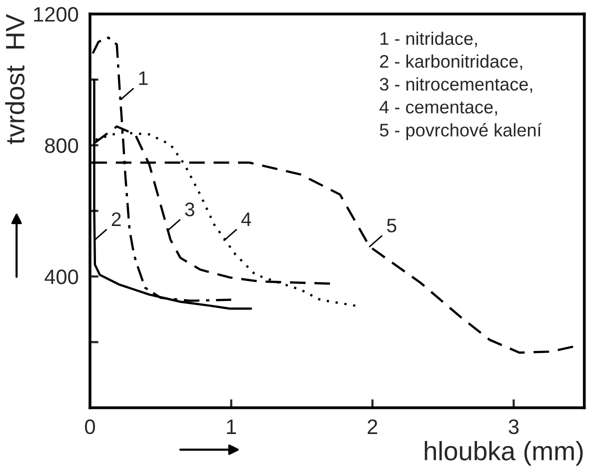 The image size is (592, 466). What do you see at coordinates (56, 14) in the screenshot?
I see `y-tick-label: 1200` at bounding box center [56, 14].